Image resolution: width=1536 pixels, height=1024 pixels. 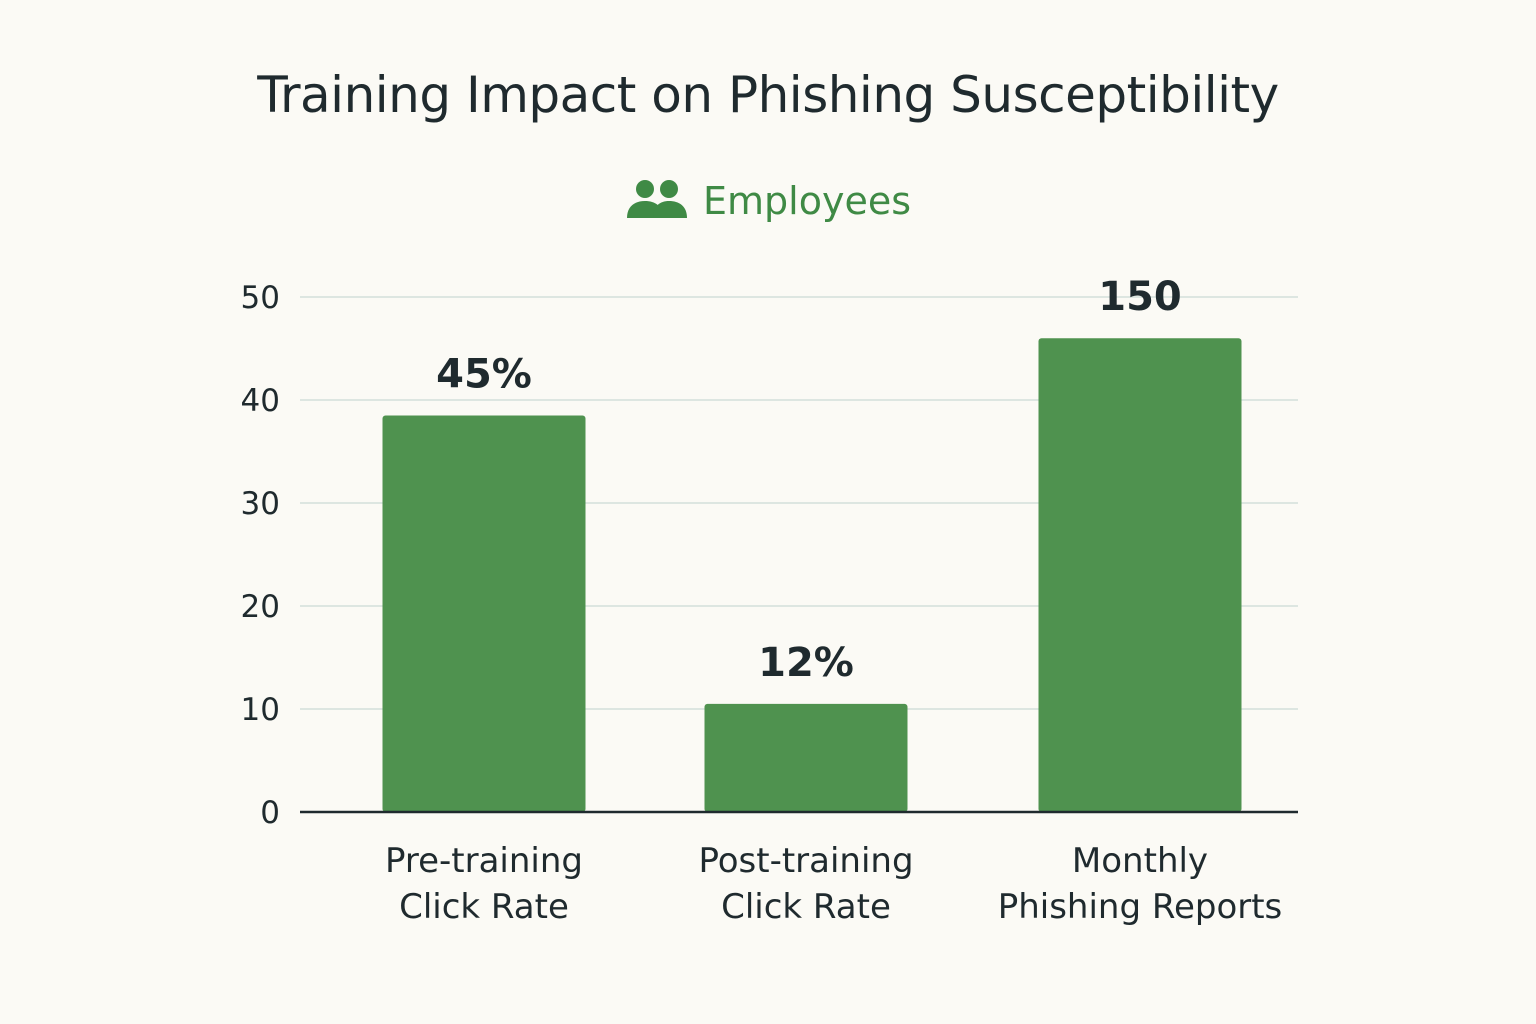 I want to click on category-label: Post-training, so click(x=805, y=861).